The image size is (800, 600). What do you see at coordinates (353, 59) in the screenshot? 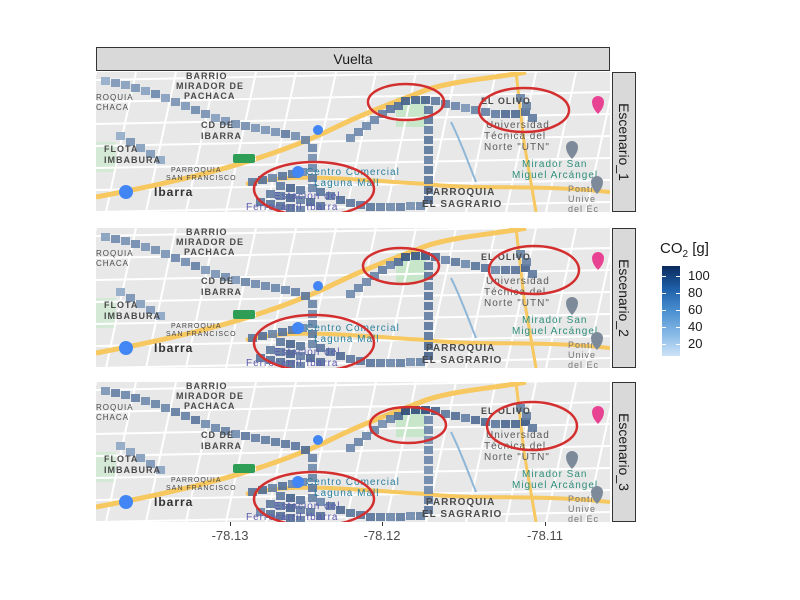
I see `facet-top-label: Vuelta` at bounding box center [353, 59].